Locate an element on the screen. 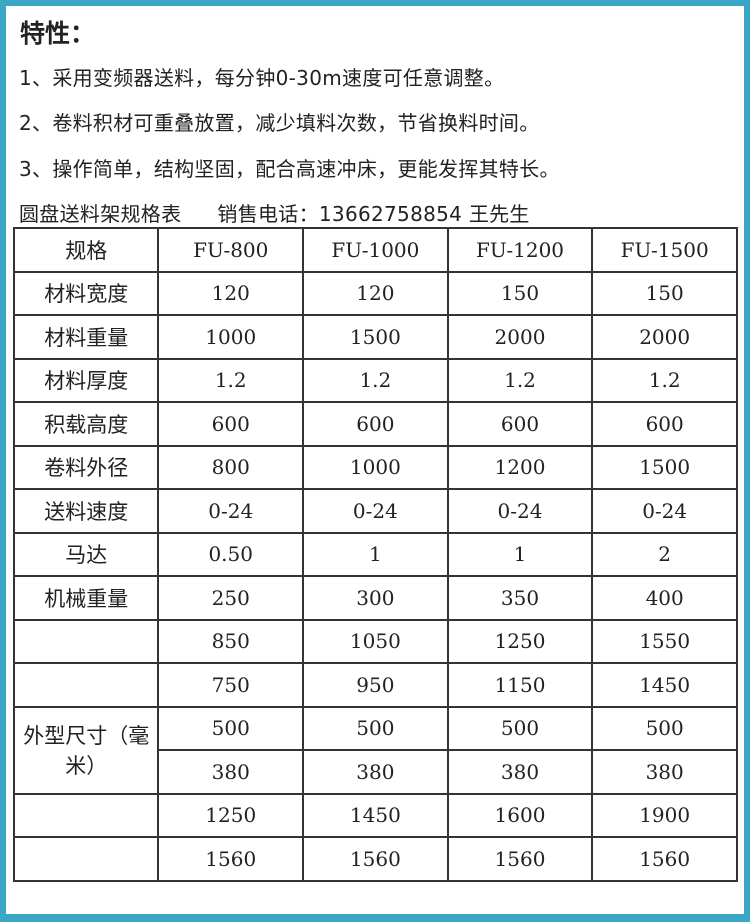 The height and width of the screenshot is (922, 750). row-value: 250 is located at coordinates (231, 598).